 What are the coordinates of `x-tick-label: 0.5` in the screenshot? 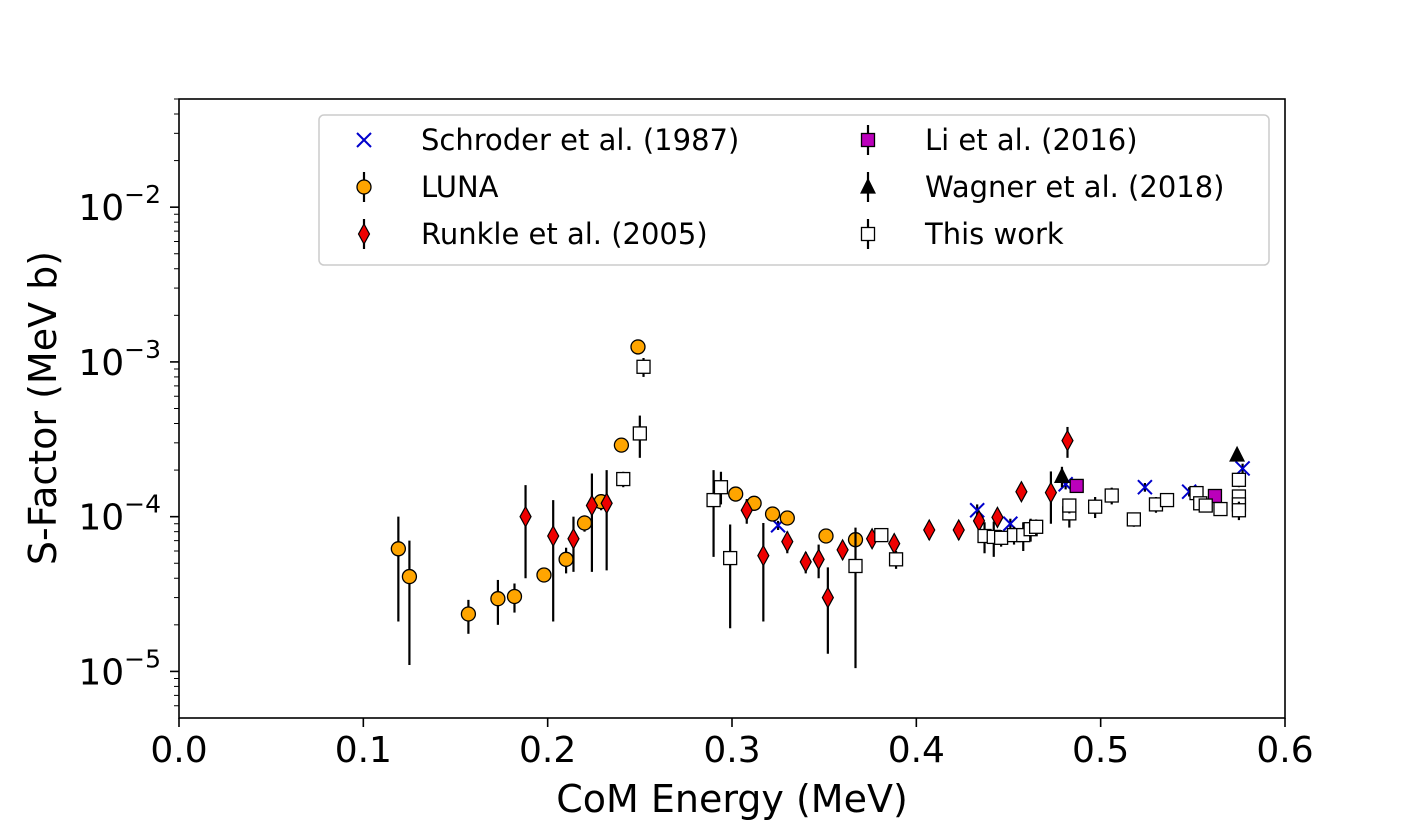 It's located at (1100, 750).